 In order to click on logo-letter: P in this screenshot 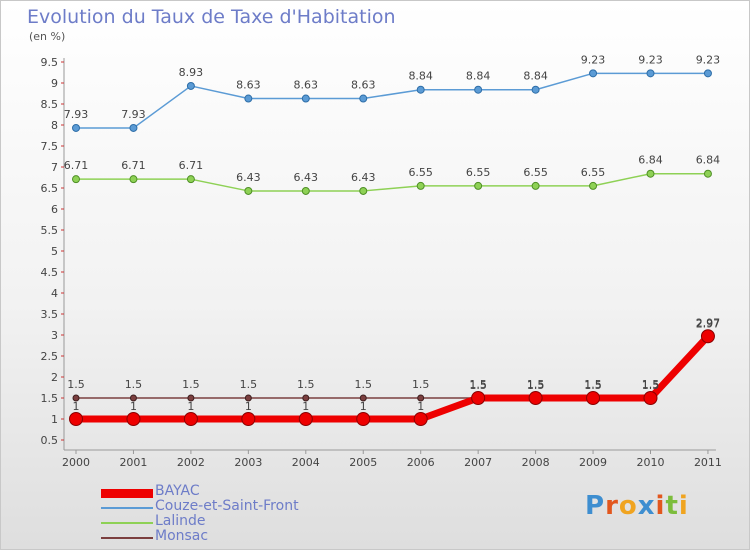, I will do `click(595, 506)`.